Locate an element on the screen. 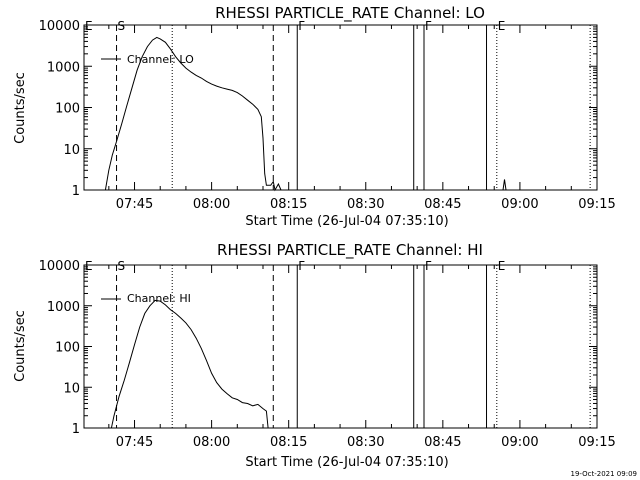 The height and width of the screenshot is (480, 640). footer-date: 19-Oct-2021 09:09 is located at coordinates (604, 474).